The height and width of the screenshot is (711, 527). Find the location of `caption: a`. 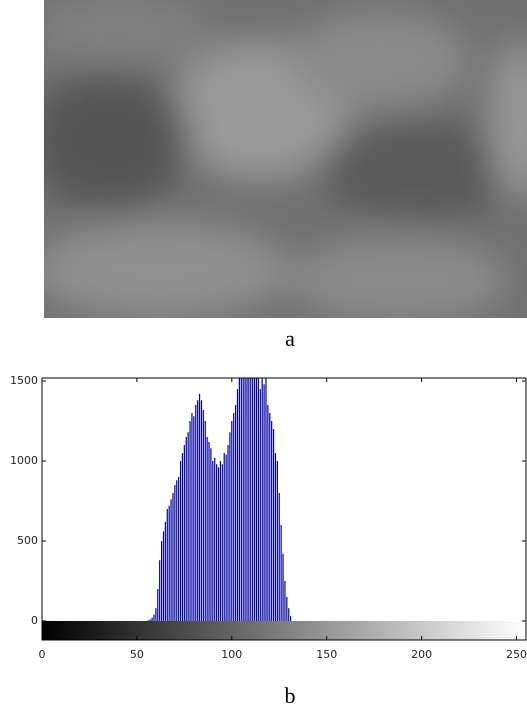

caption: a is located at coordinates (290, 338).